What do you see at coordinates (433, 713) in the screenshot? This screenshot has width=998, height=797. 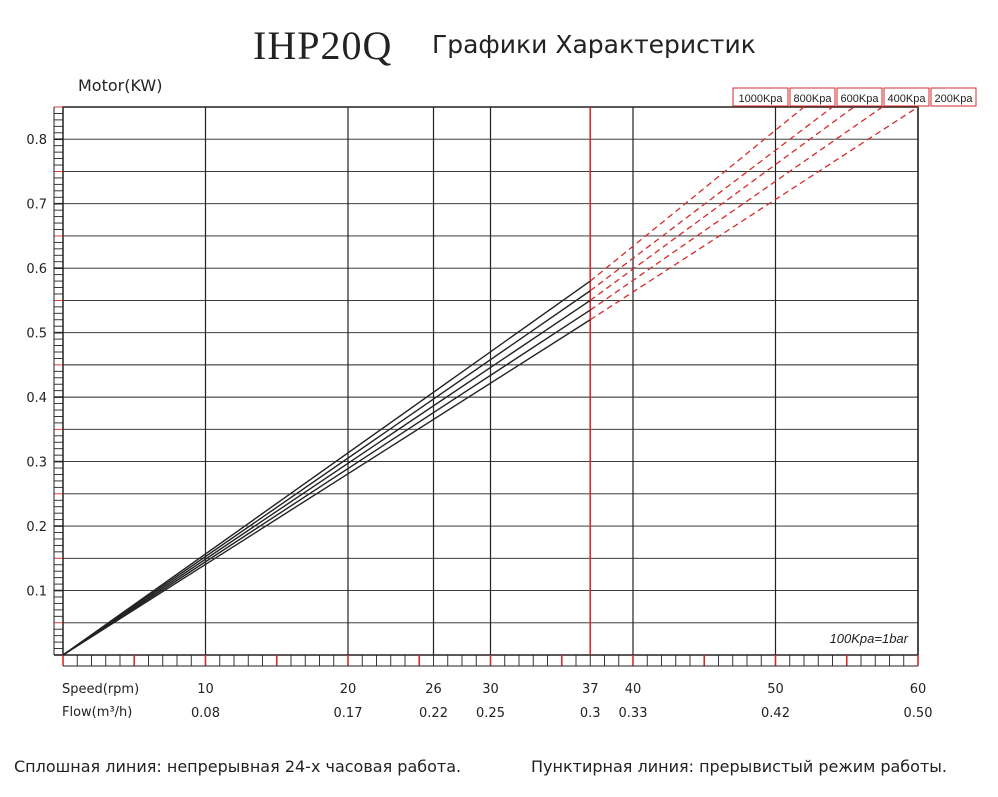 I see `x-tick-label-flow: 0.22` at bounding box center [433, 713].